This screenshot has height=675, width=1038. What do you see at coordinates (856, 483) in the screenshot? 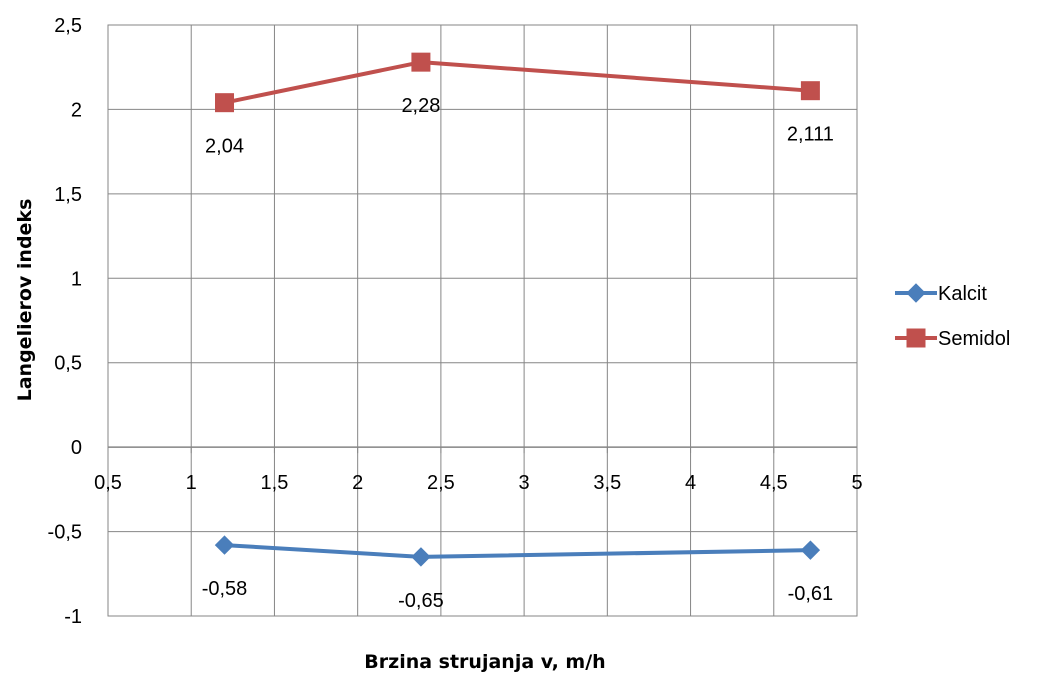
I see `x-tick-label: 5` at bounding box center [856, 483].